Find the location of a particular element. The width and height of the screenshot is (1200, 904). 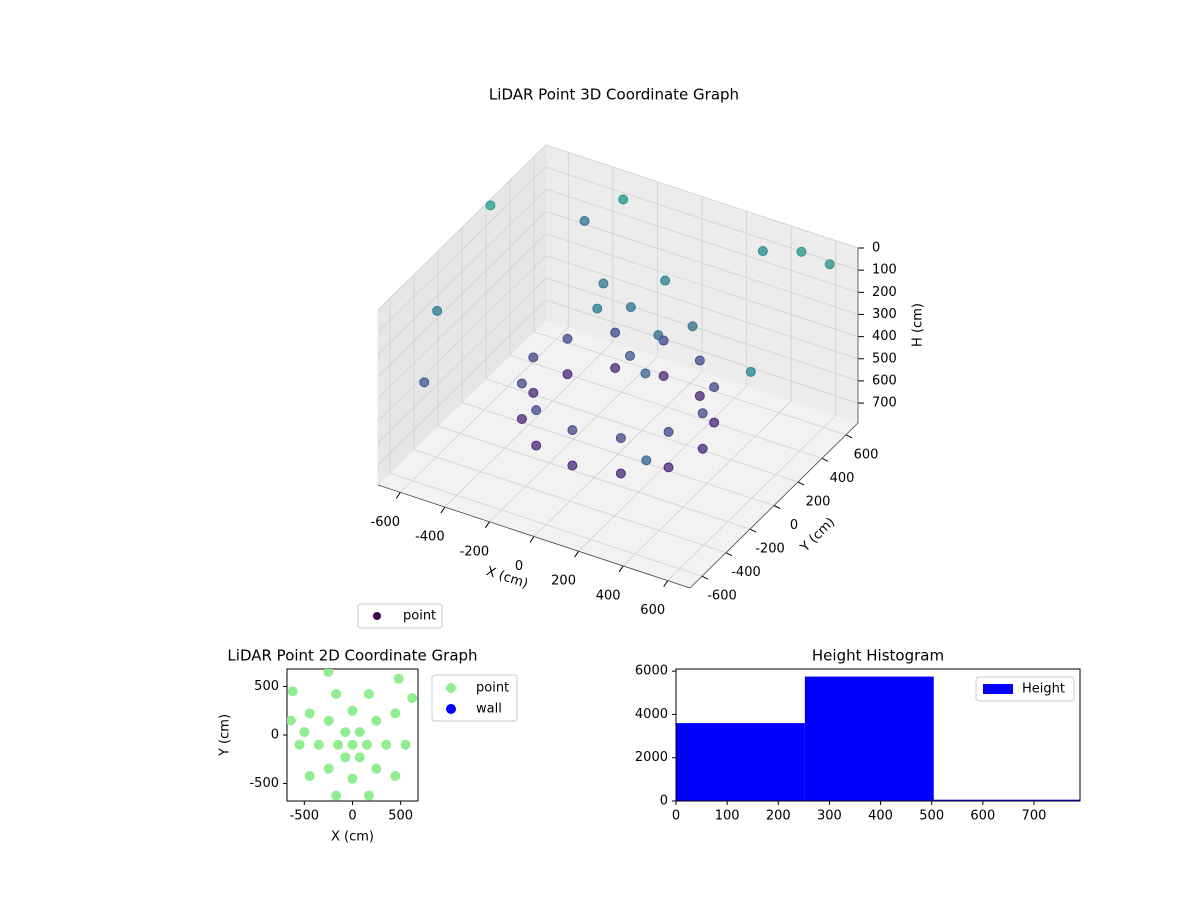

chart-title: Height Histogram is located at coordinates (878, 656).